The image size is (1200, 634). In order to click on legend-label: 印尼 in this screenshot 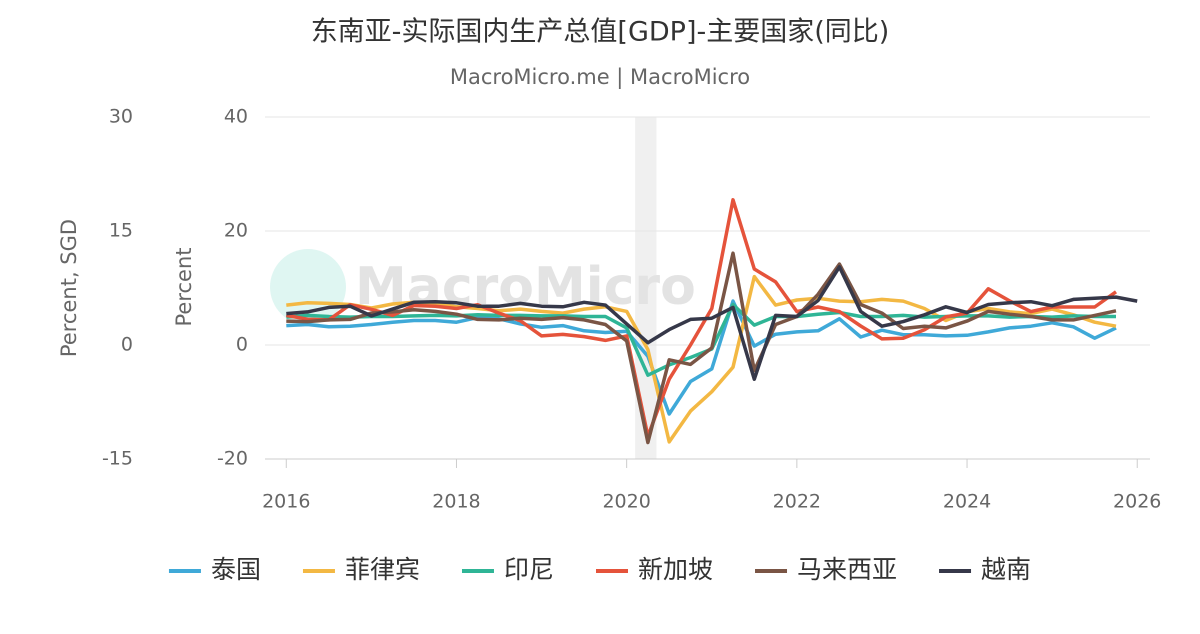, I will do `click(529, 569)`.